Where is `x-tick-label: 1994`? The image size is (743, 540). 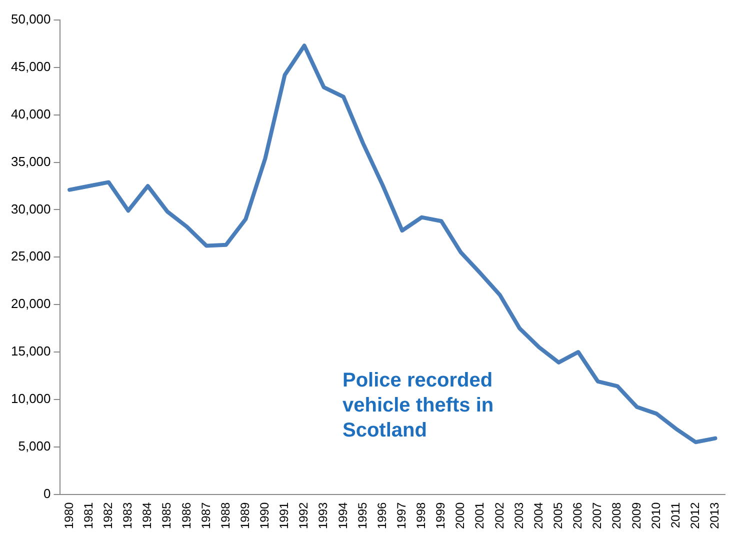 x-tick-label: 1994 is located at coordinates (343, 516).